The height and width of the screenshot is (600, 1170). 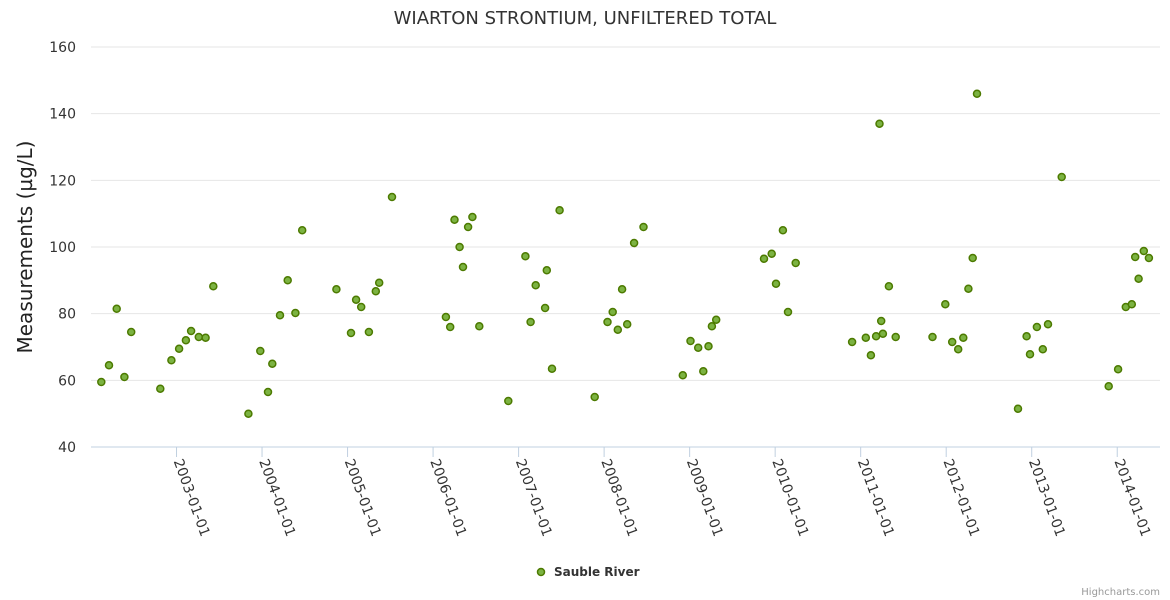 What do you see at coordinates (1120, 592) in the screenshot?
I see `credits-link: Highcharts.com` at bounding box center [1120, 592].